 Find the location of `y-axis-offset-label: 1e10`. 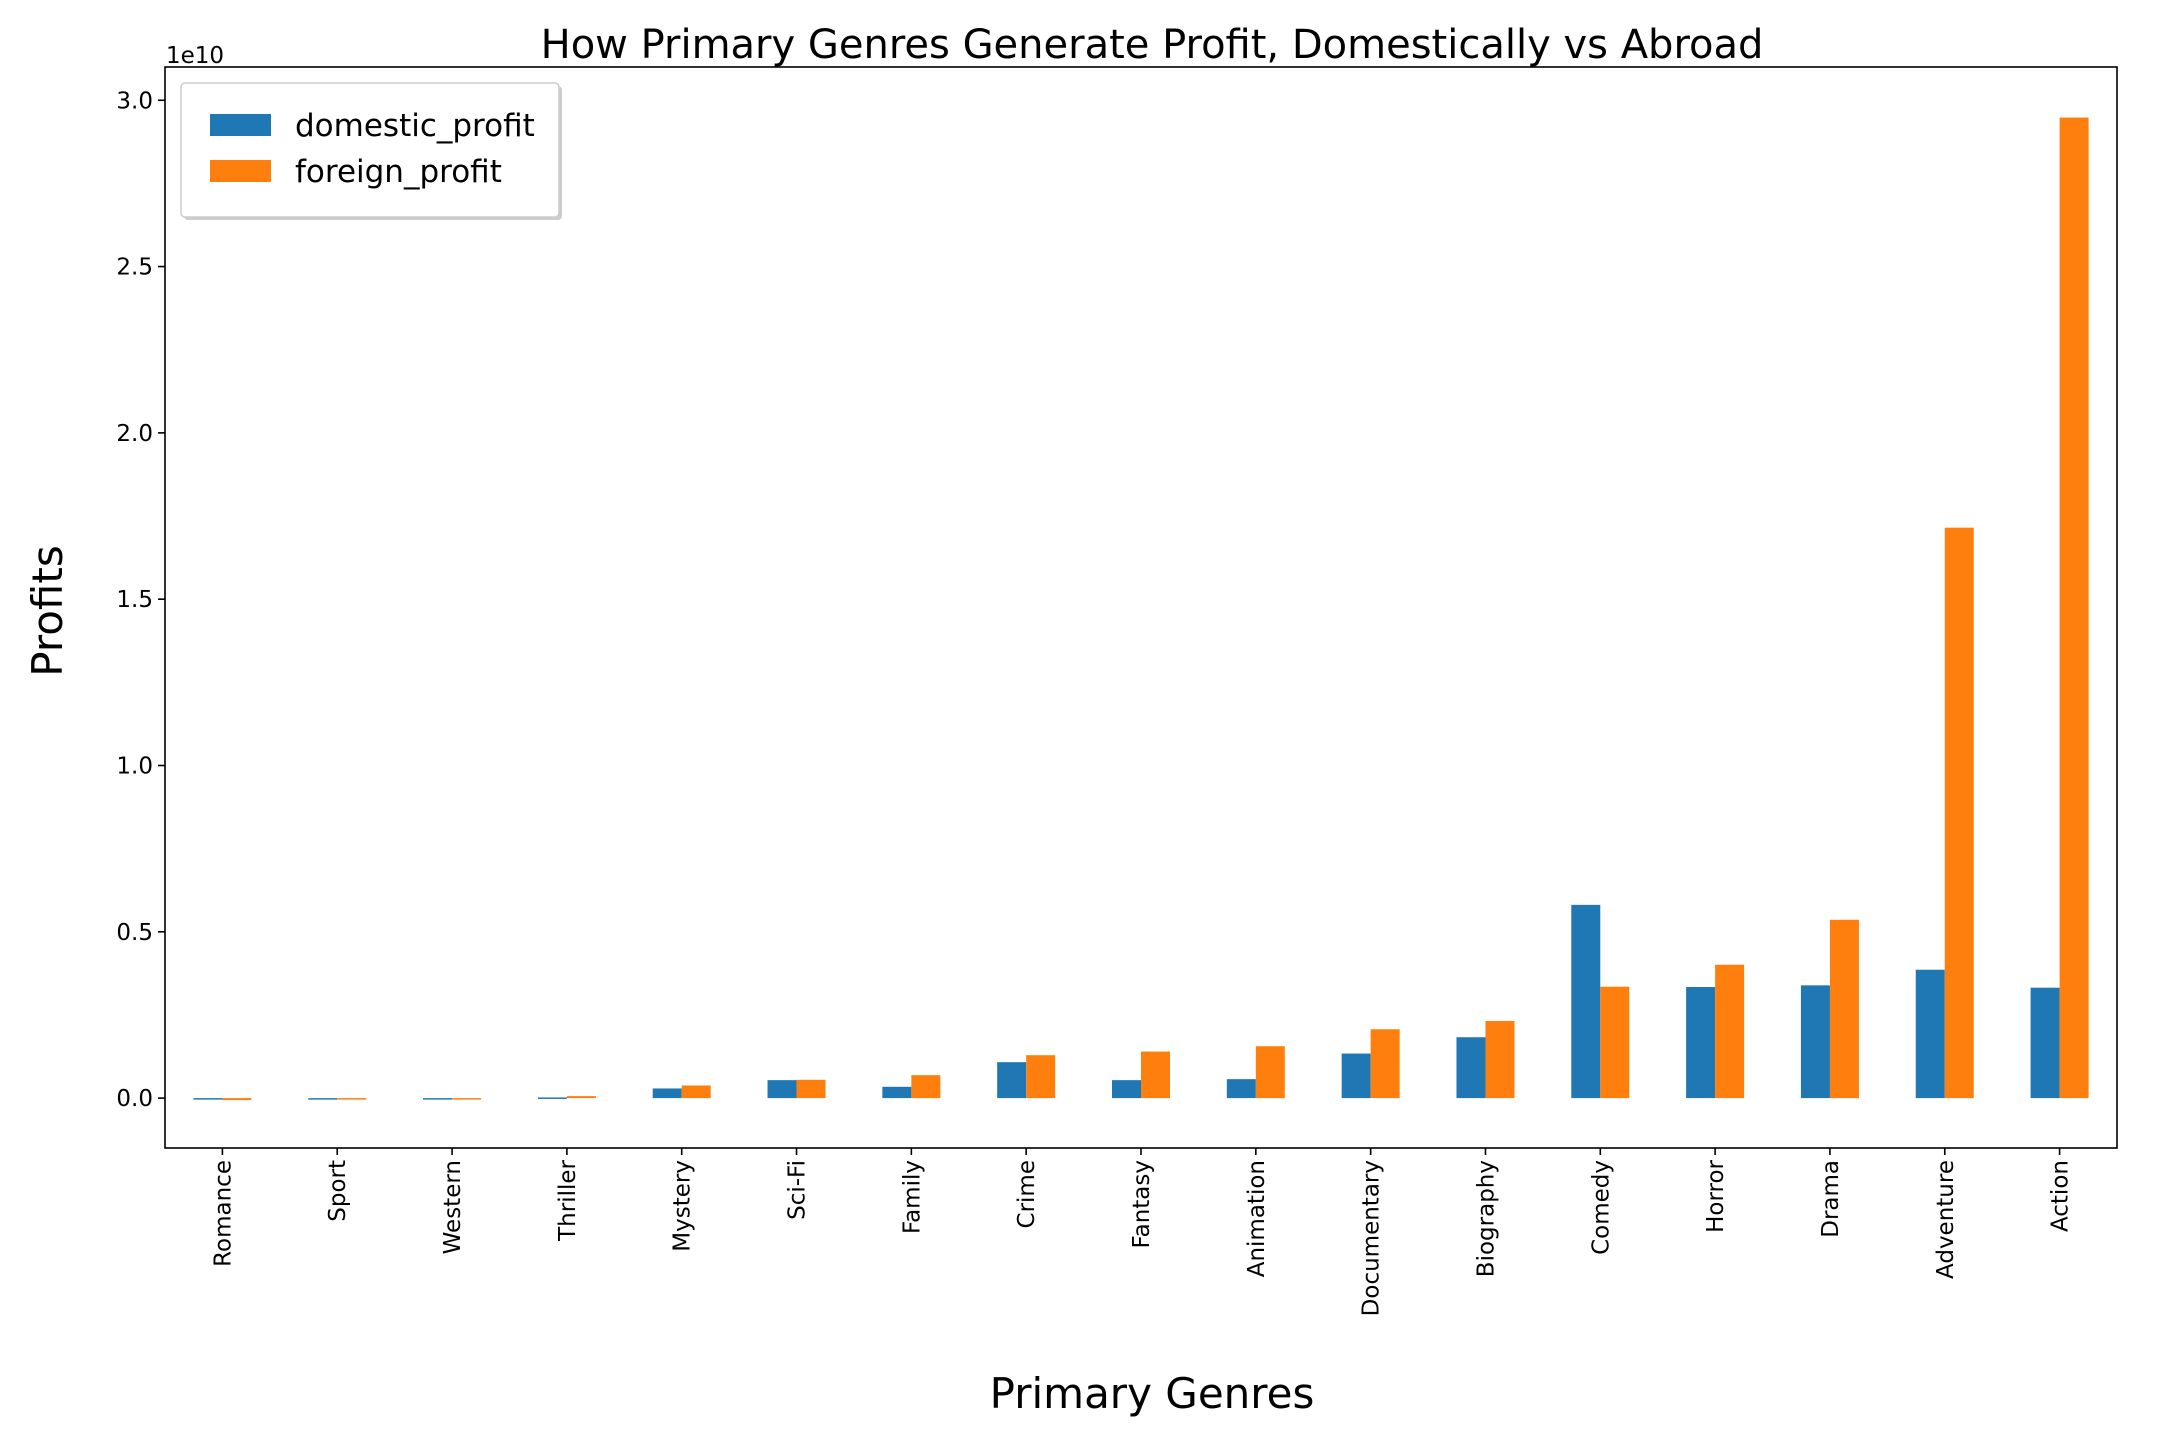

y-axis-offset-label: 1e10 is located at coordinates (195, 56).